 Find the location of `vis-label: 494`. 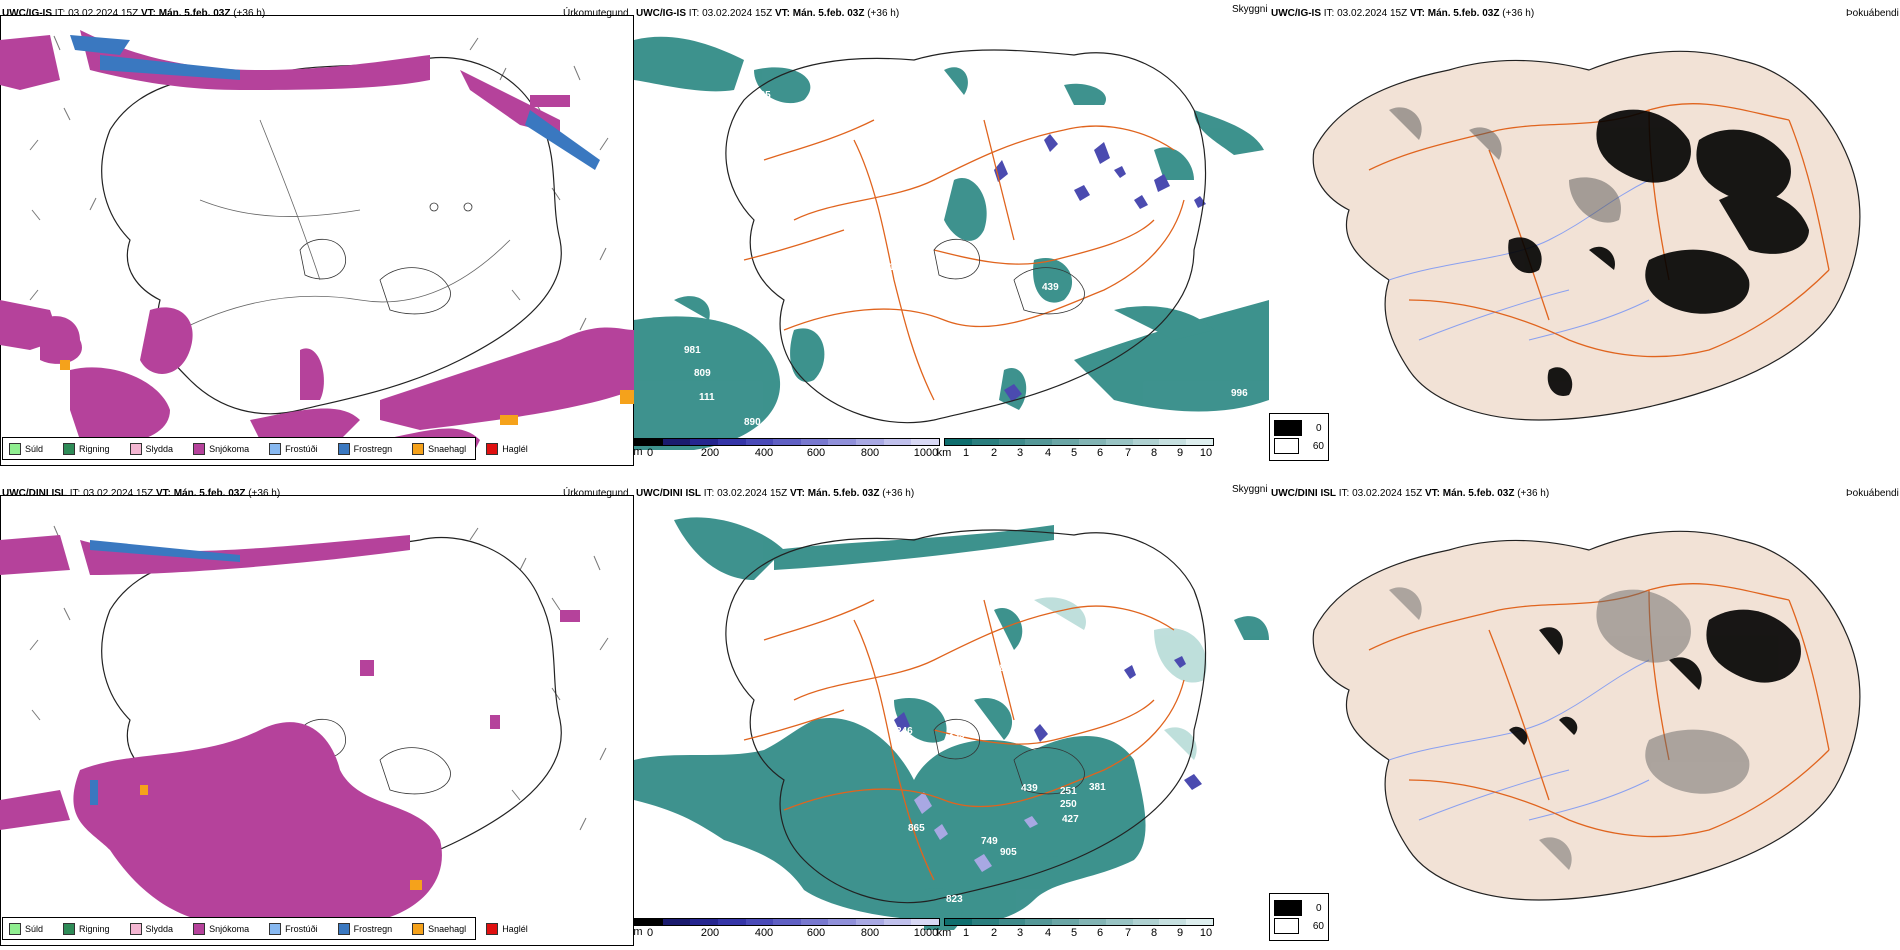

vis-label: 494 is located at coordinates (947, 395).